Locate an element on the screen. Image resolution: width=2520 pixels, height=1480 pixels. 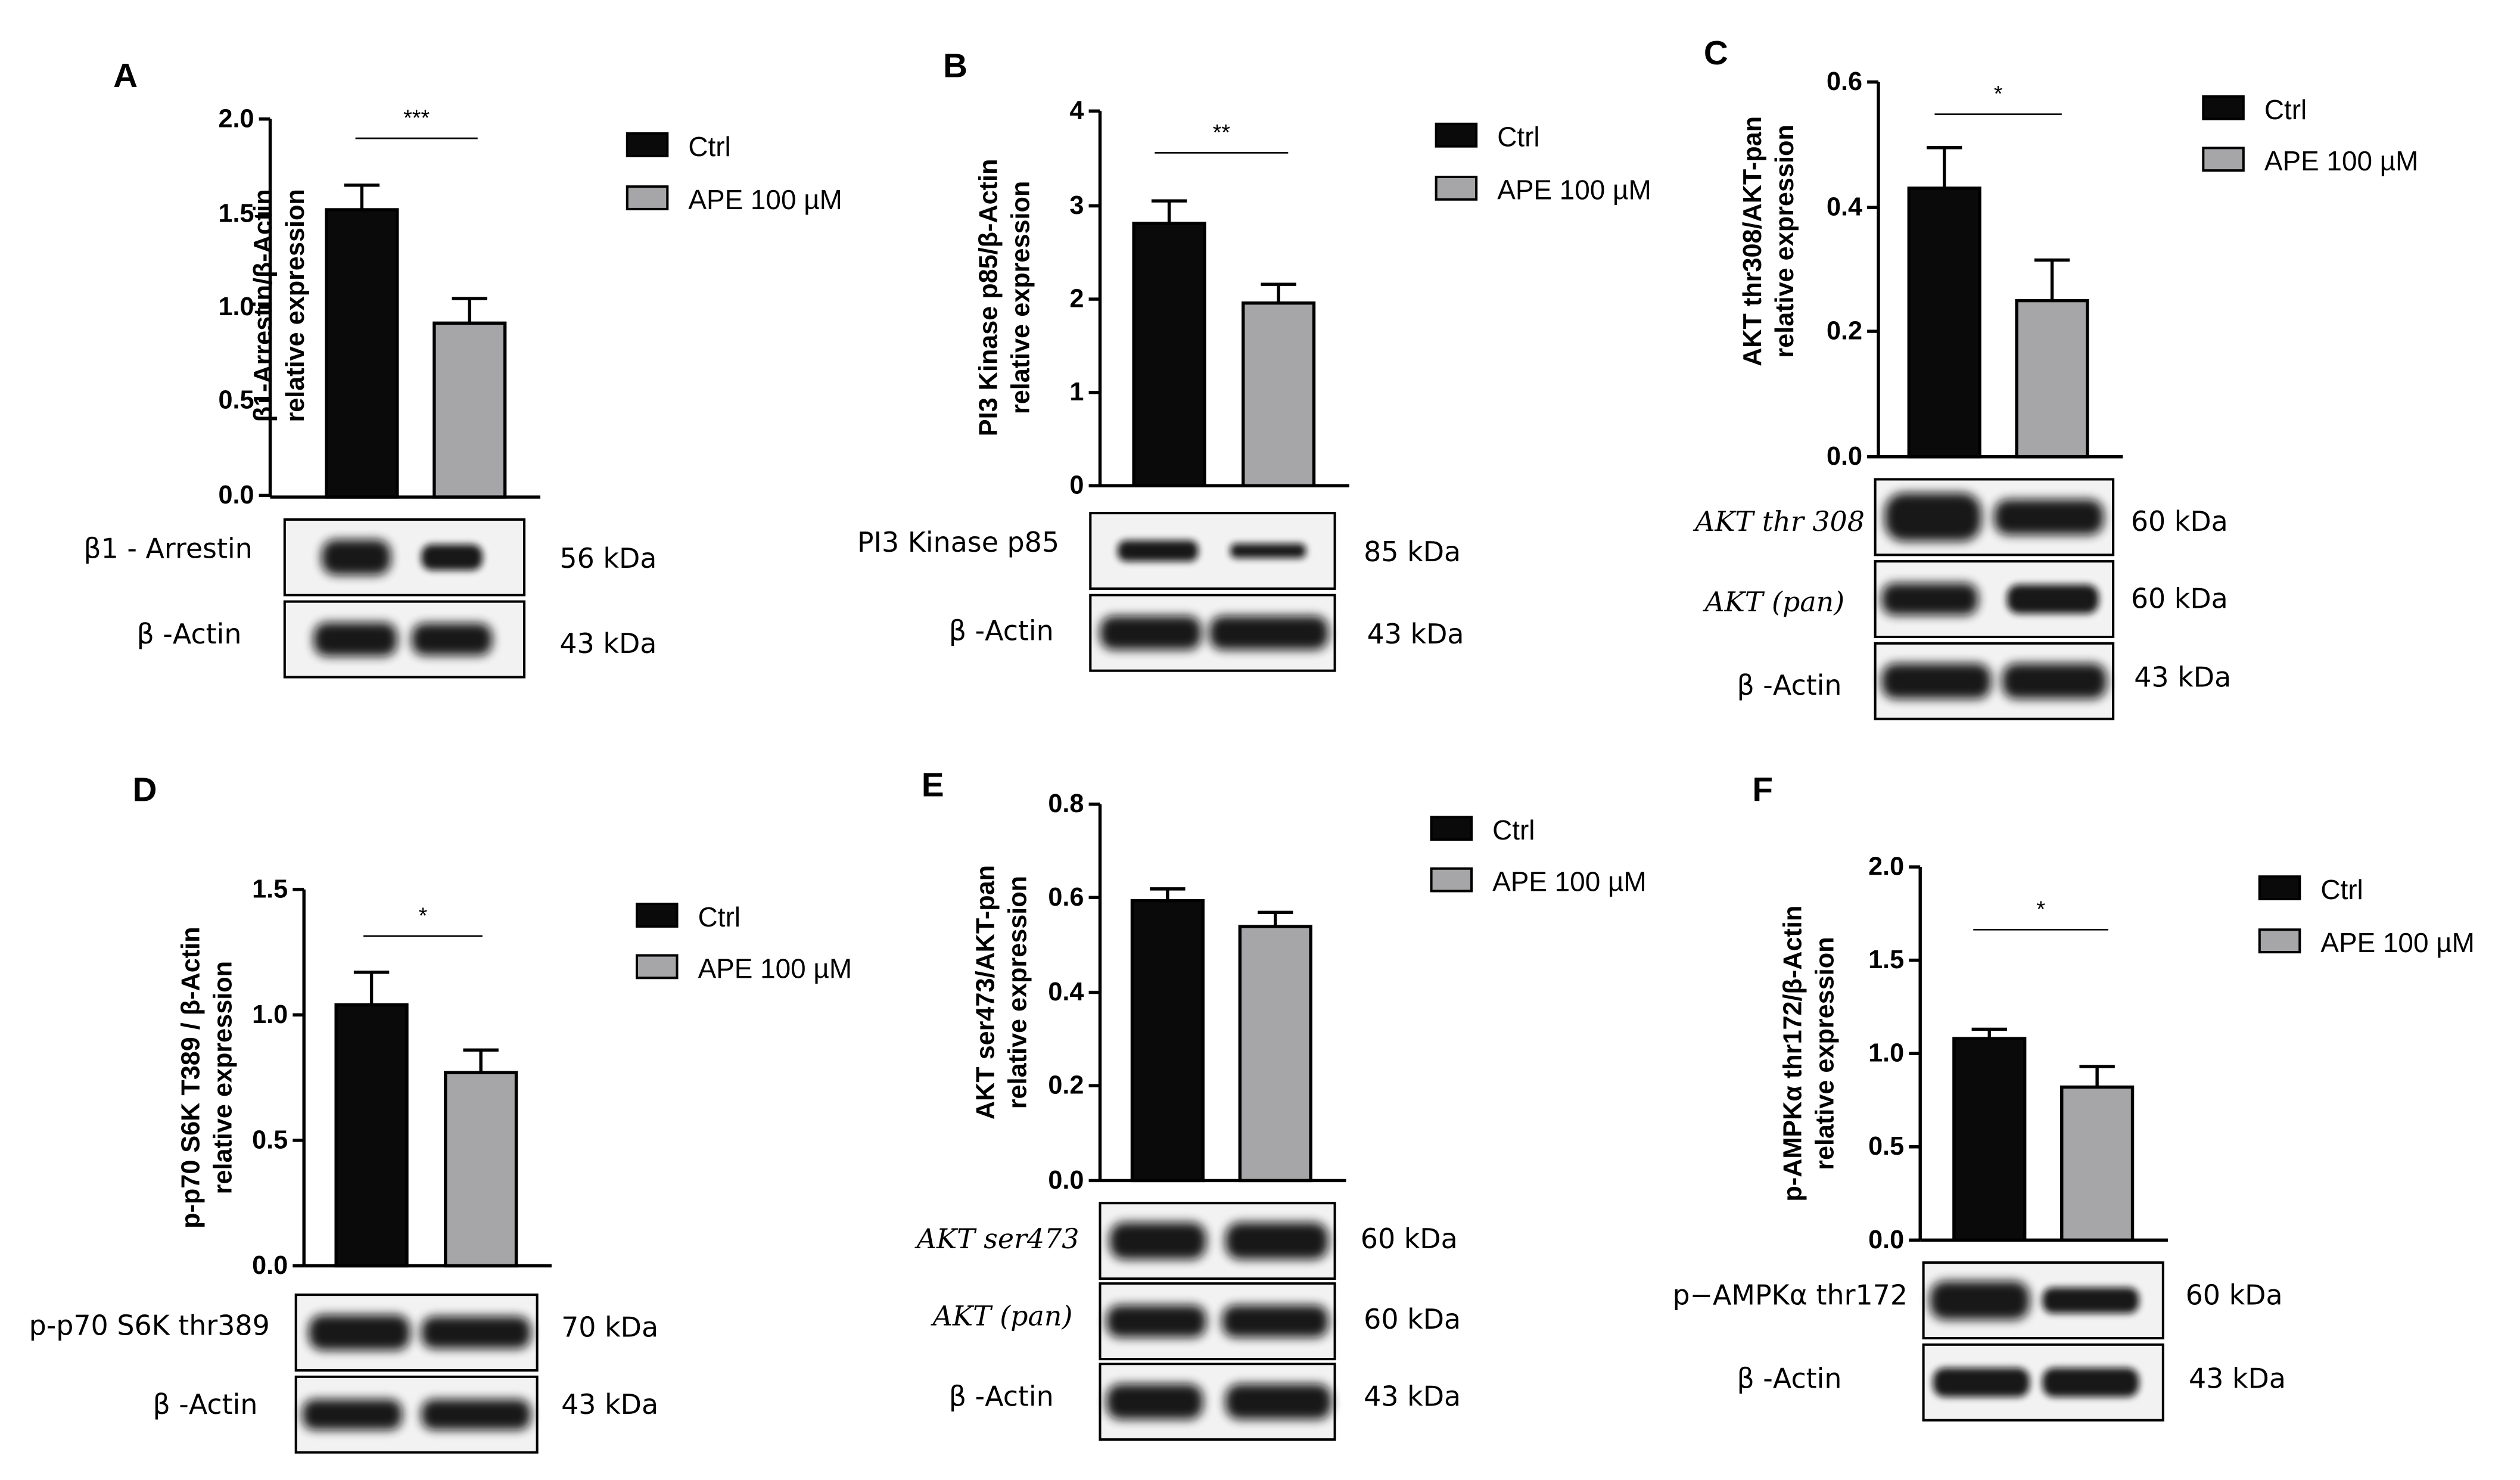
significance-stars: *** is located at coordinates (416, 118).